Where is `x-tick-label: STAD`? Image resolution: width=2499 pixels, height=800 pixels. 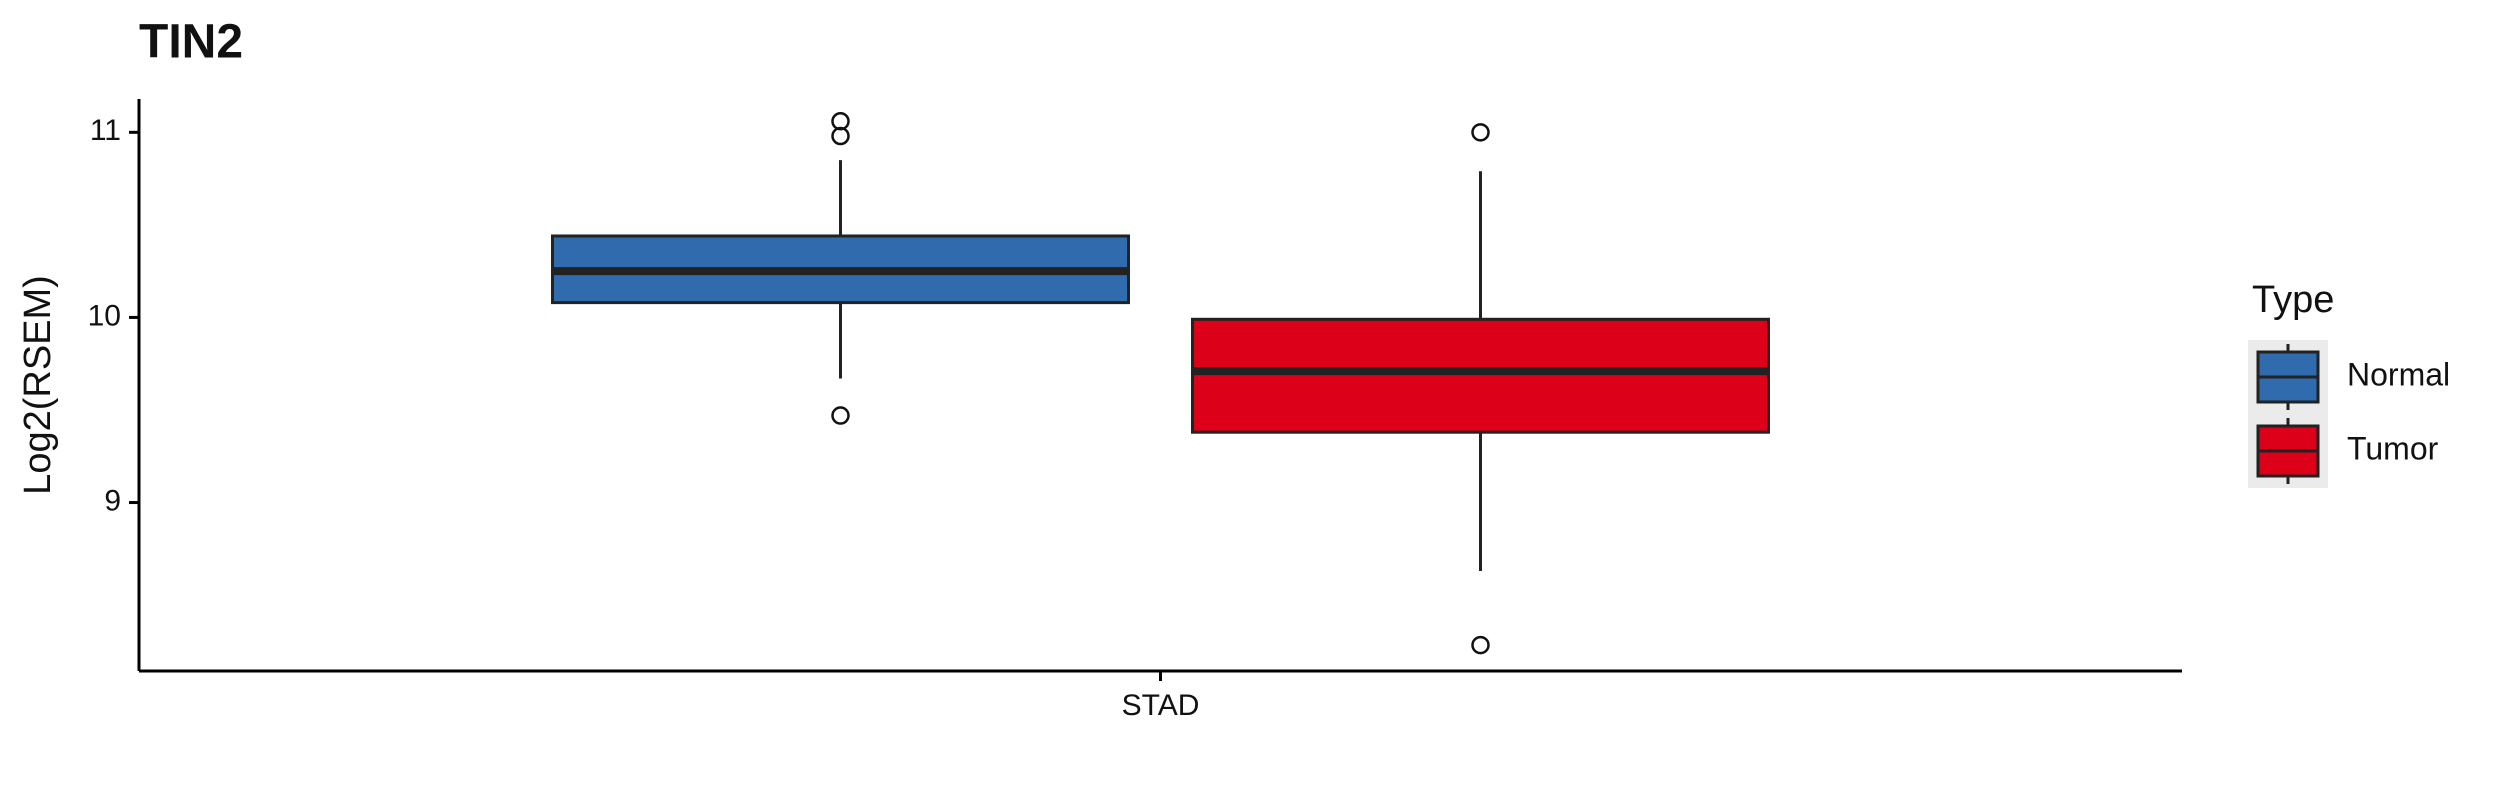
x-tick-label: STAD is located at coordinates (1161, 705).